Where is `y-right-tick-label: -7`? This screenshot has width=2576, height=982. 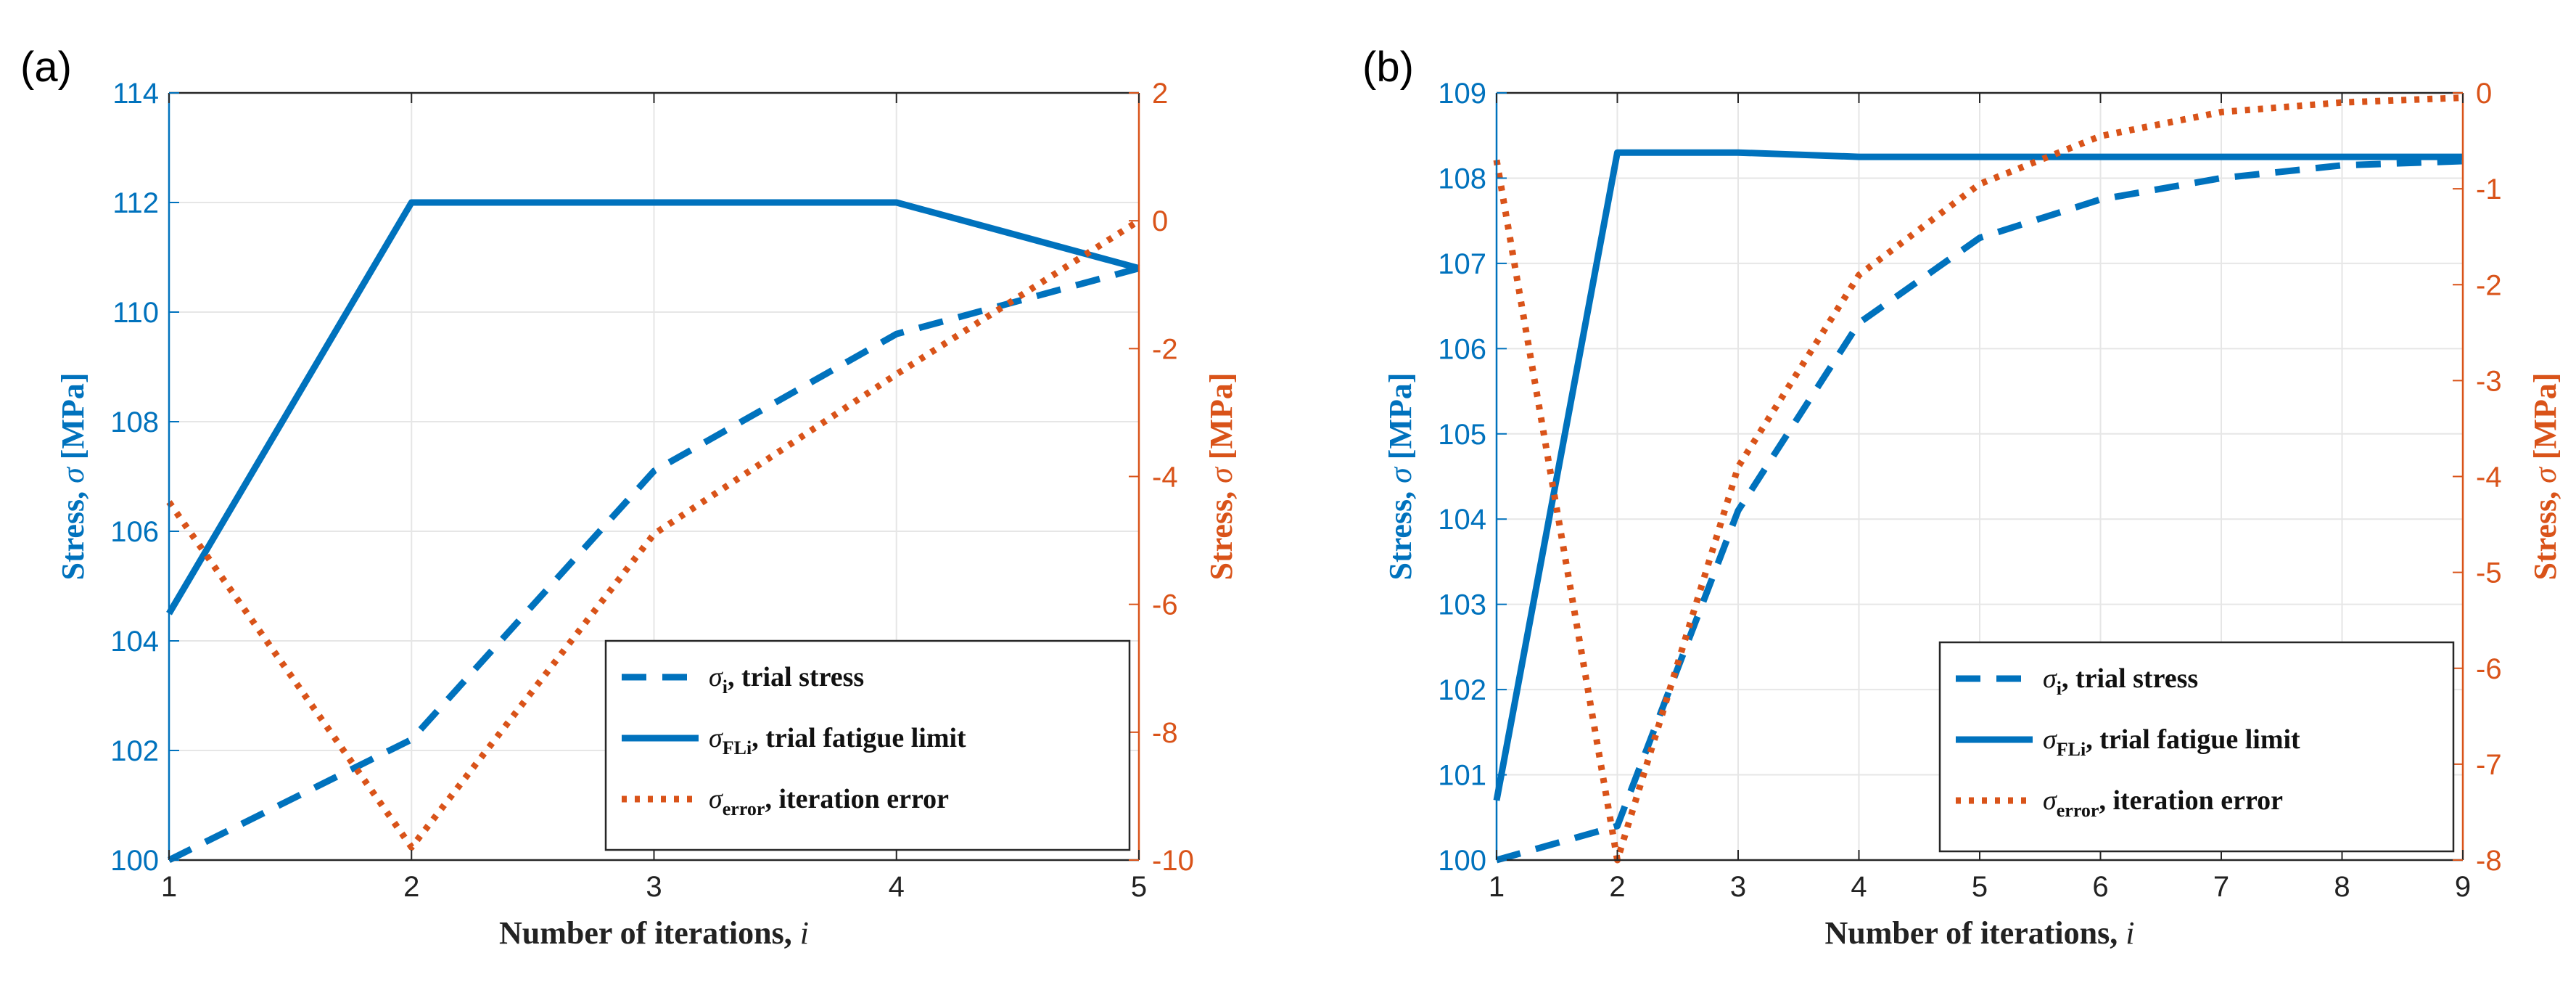 y-right-tick-label: -7 is located at coordinates (2489, 765).